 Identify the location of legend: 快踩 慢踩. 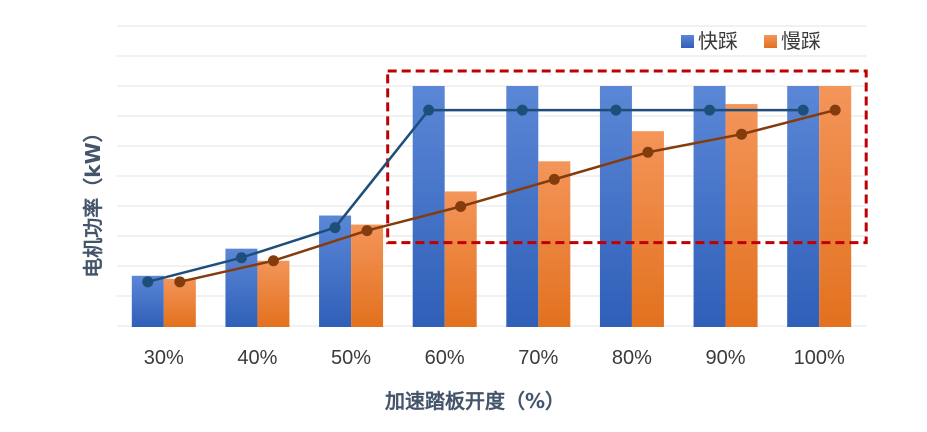
(751, 41).